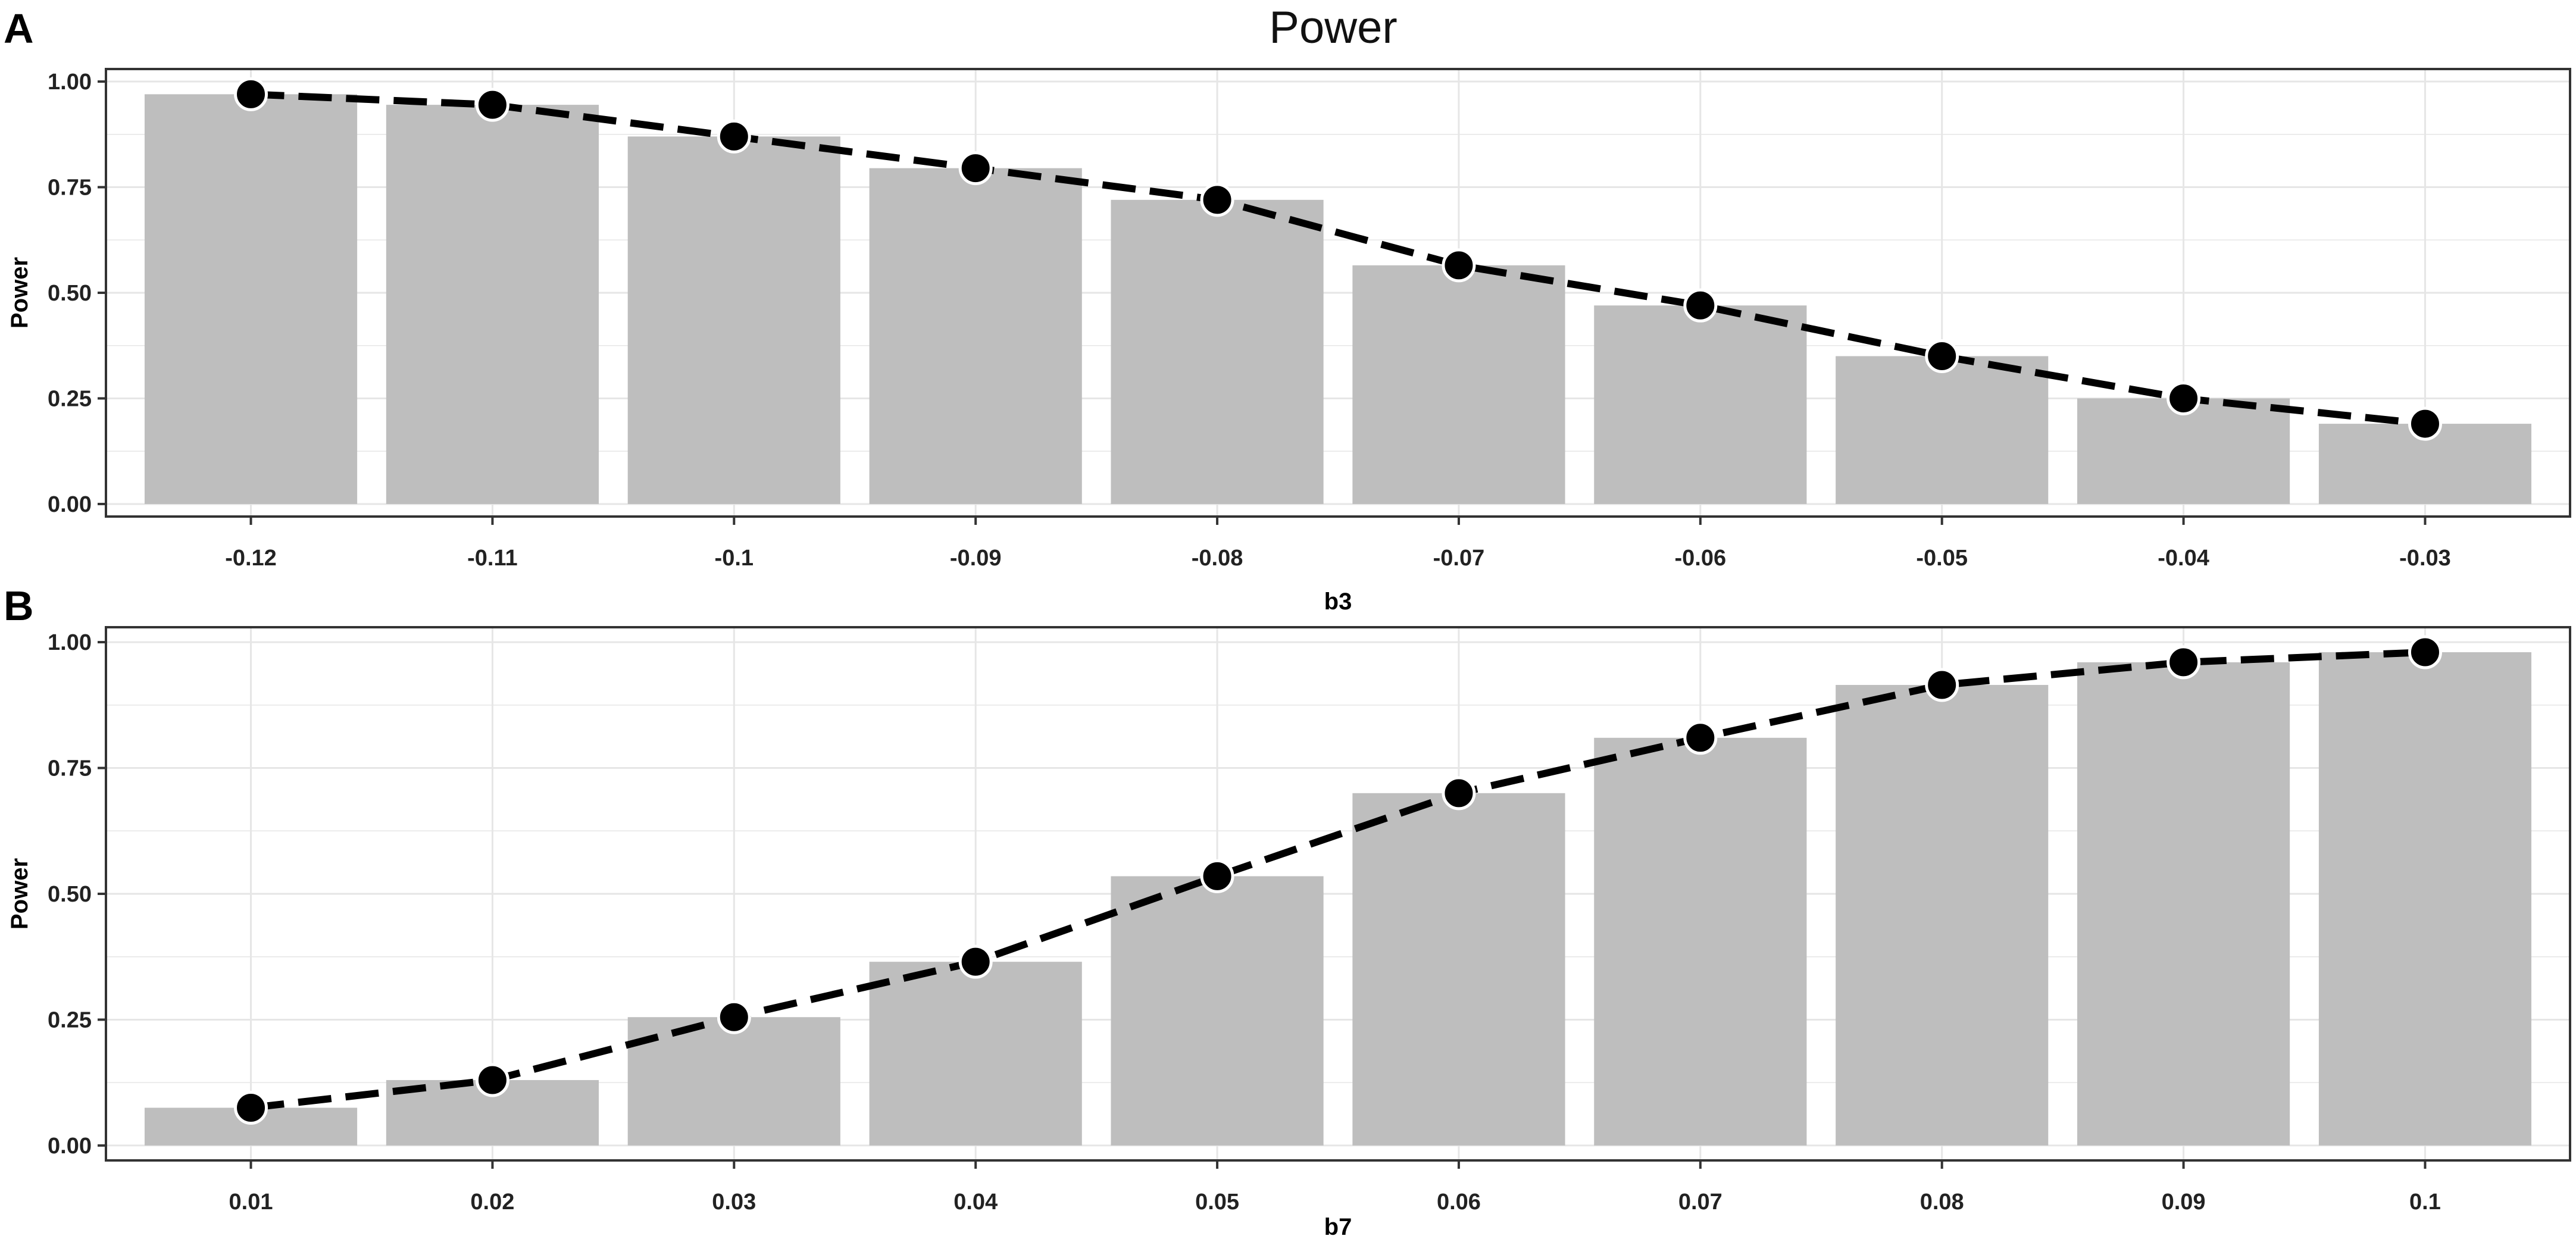  I want to click on x-tick-label: -0.08, so click(1217, 558).